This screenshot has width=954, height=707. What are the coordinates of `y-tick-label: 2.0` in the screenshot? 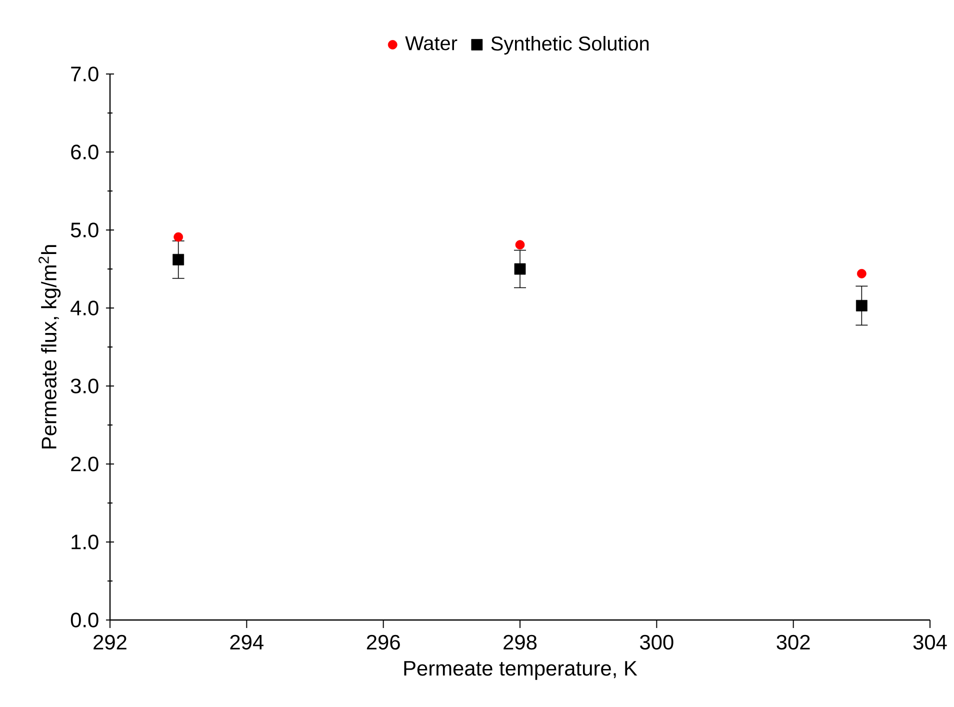 It's located at (84, 464).